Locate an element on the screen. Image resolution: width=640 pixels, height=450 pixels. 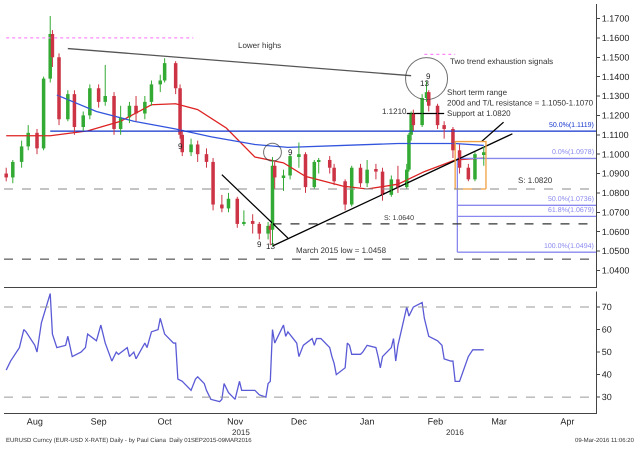
x-tick-label: Dec is located at coordinates (299, 421).